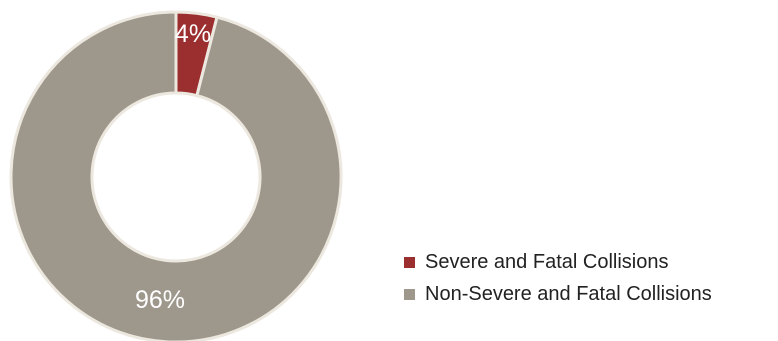 This screenshot has width=778, height=341. What do you see at coordinates (160, 300) in the screenshot?
I see `data-label-non-severe: 96%` at bounding box center [160, 300].